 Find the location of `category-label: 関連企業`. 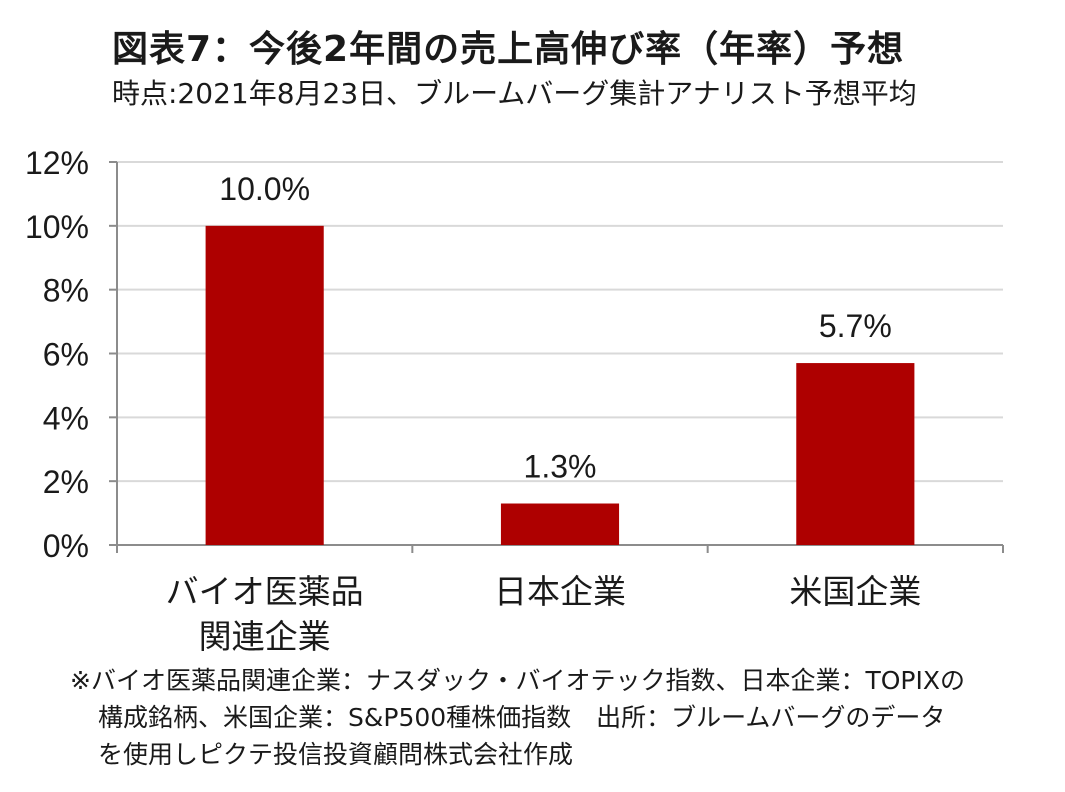

category-label: 関連企業 is located at coordinates (265, 636).